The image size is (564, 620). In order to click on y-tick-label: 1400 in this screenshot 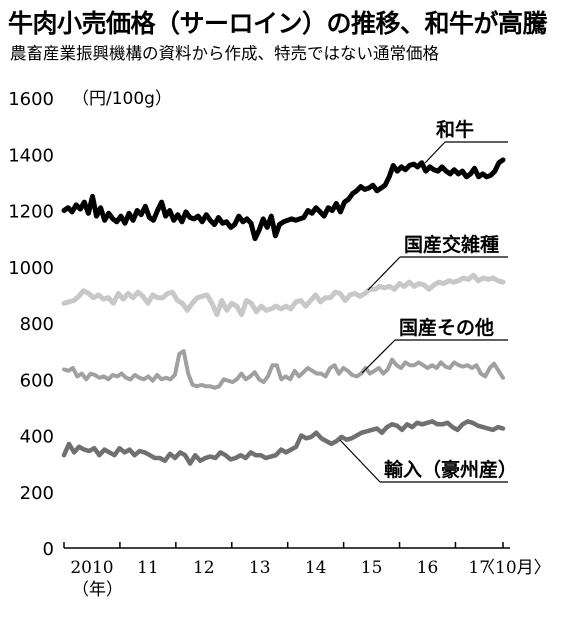, I will do `click(31, 155)`.